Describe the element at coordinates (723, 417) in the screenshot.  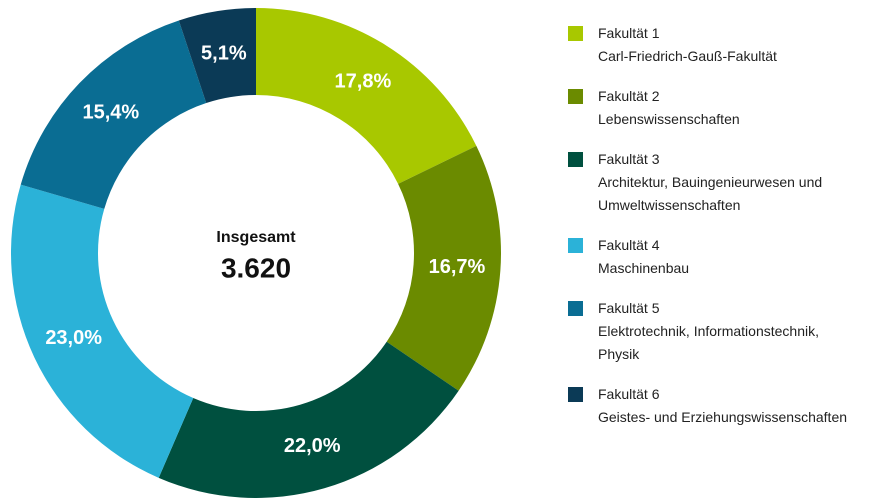
I see `legend-description: Geistes- und Erziehungswissenschaften` at that location.